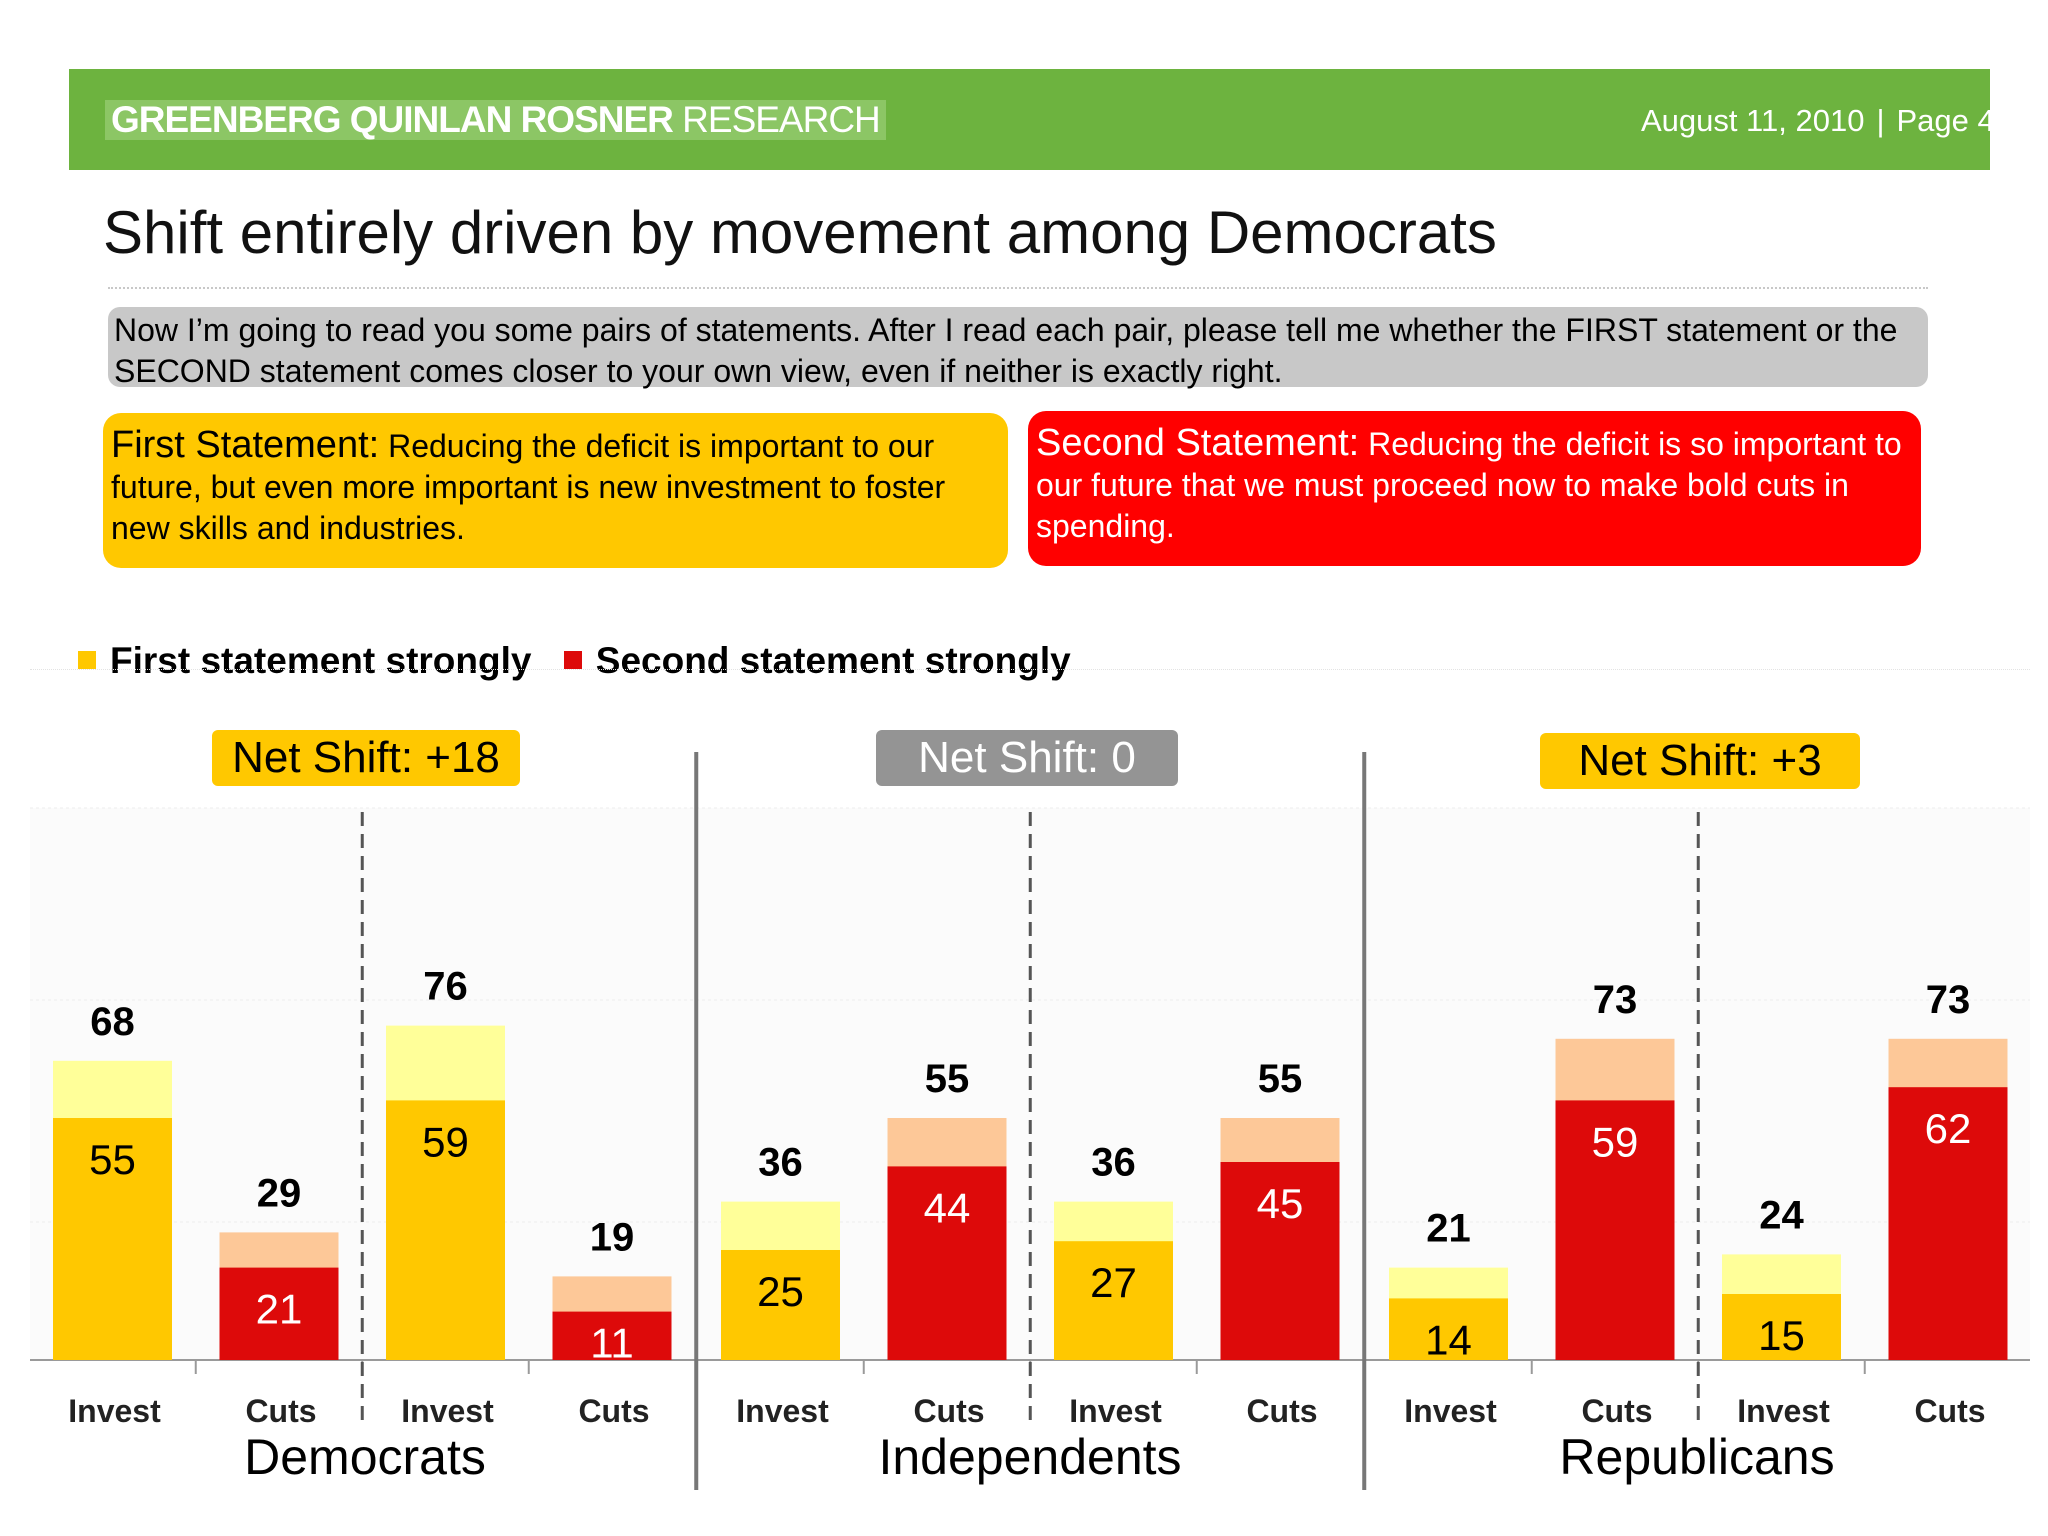 The height and width of the screenshot is (1536, 2048). I want to click on strong-value-label: 25, so click(780, 1291).